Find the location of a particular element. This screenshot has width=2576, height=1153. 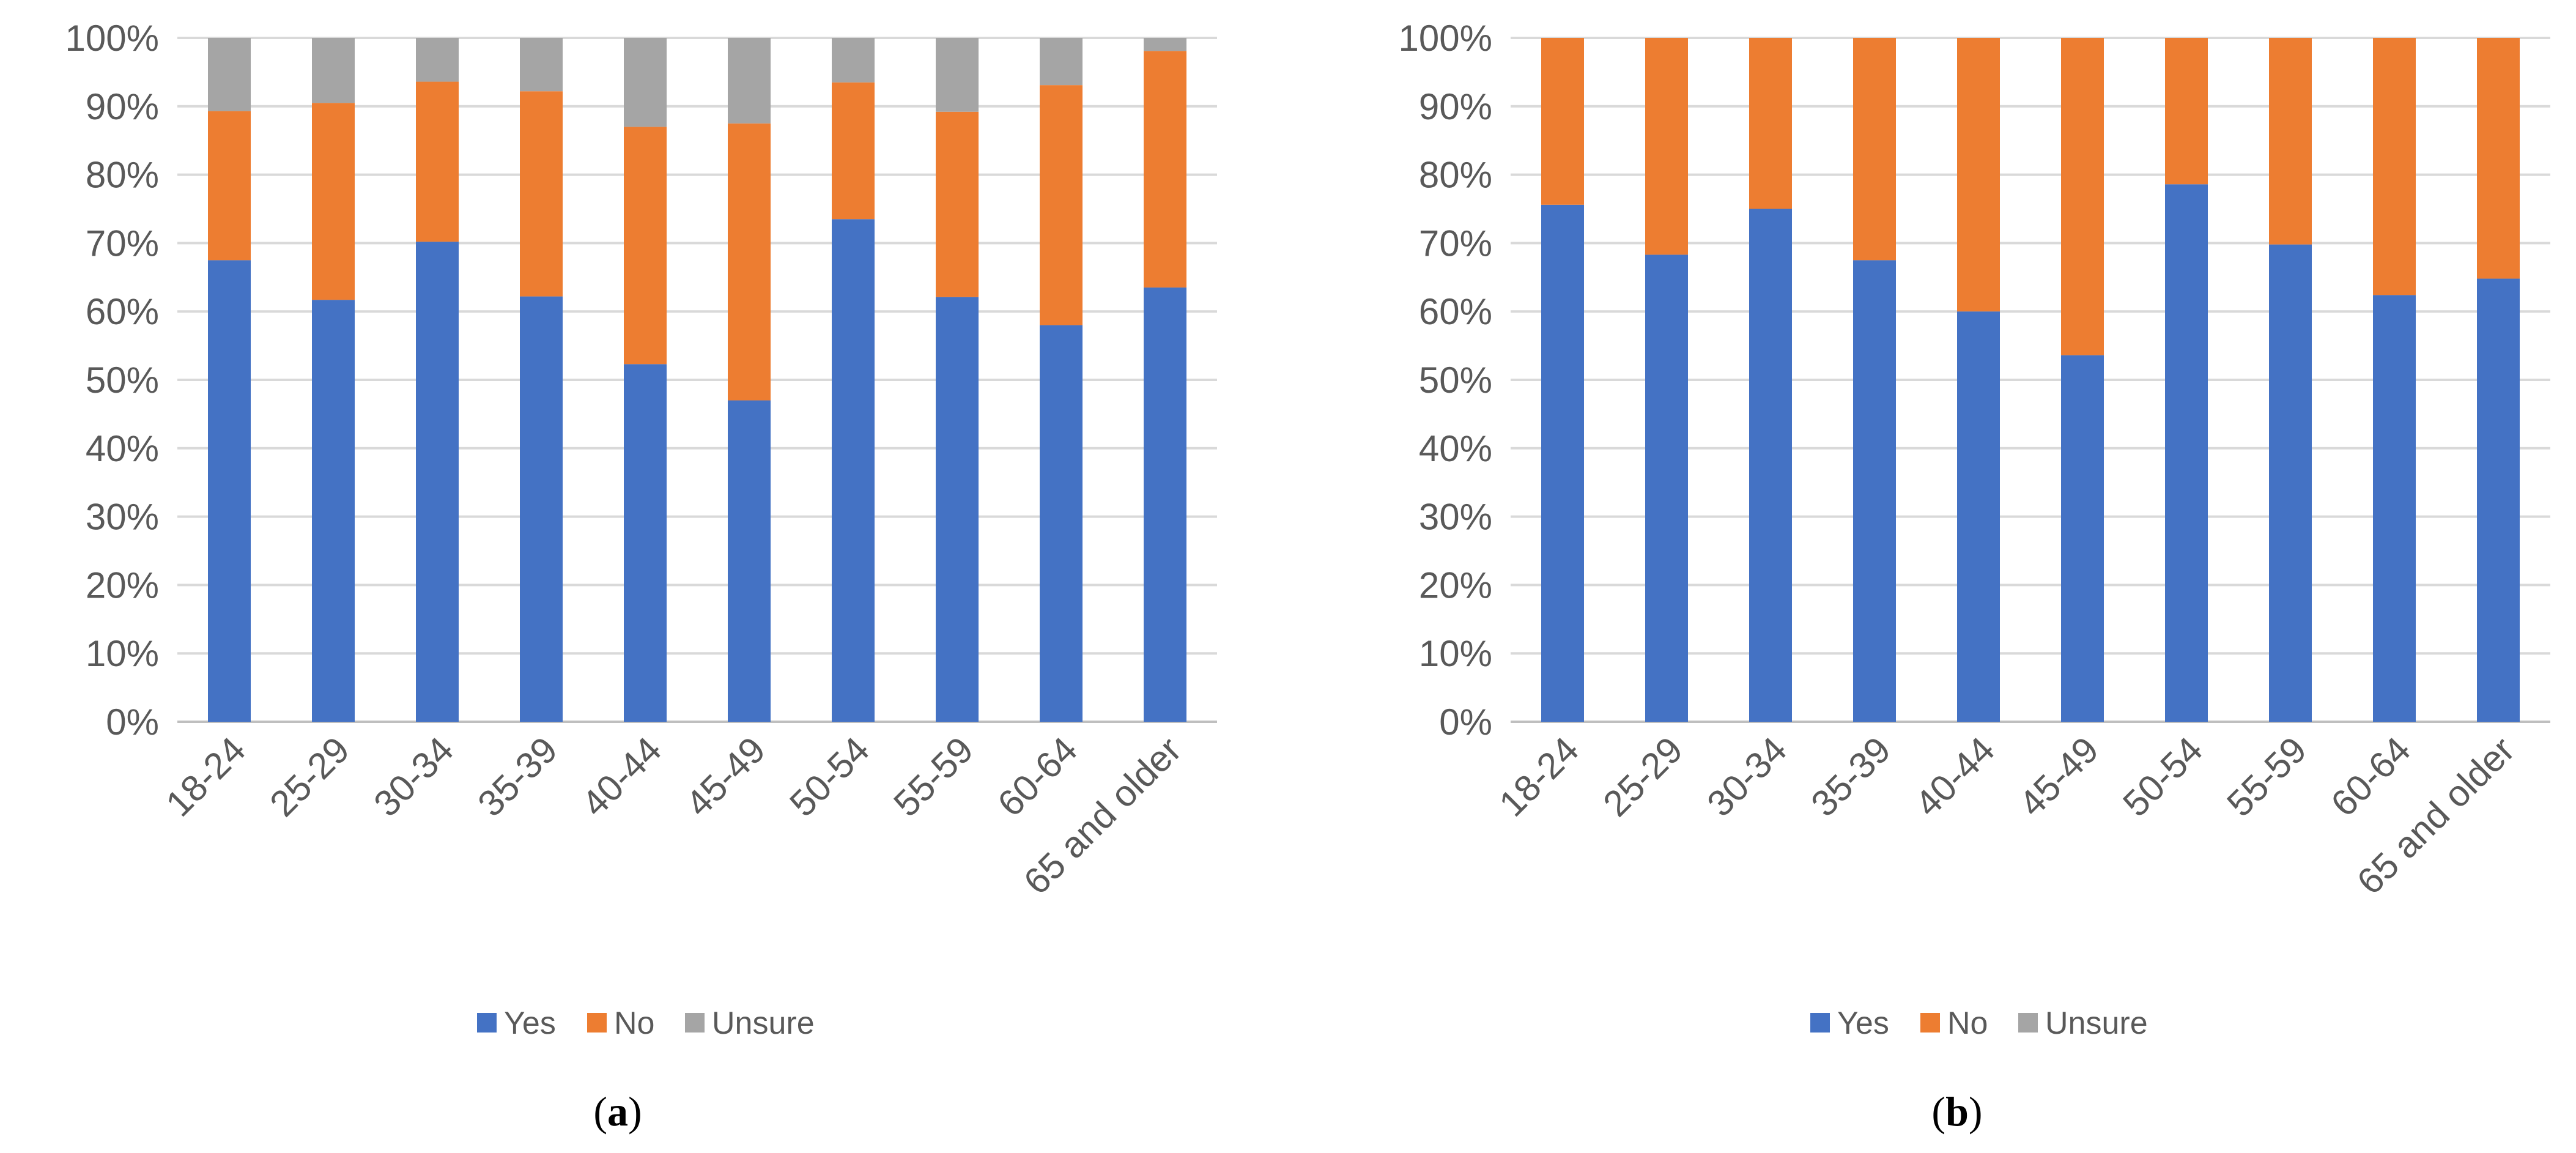

y-tick-label: 50% is located at coordinates (1455, 380).